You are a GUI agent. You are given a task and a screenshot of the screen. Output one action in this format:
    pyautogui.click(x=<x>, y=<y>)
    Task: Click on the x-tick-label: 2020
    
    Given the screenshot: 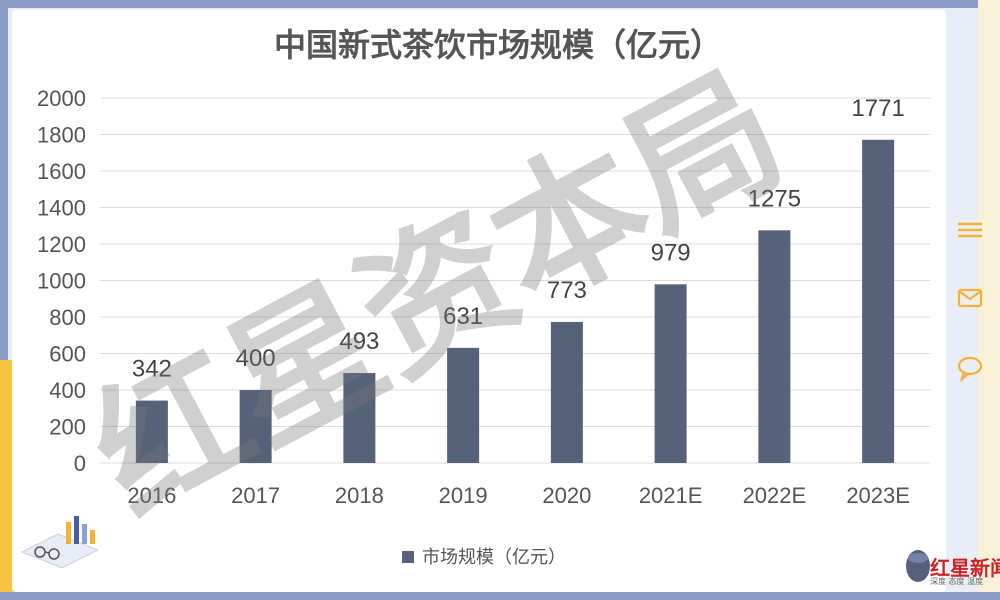 What is the action you would take?
    pyautogui.click(x=566, y=495)
    